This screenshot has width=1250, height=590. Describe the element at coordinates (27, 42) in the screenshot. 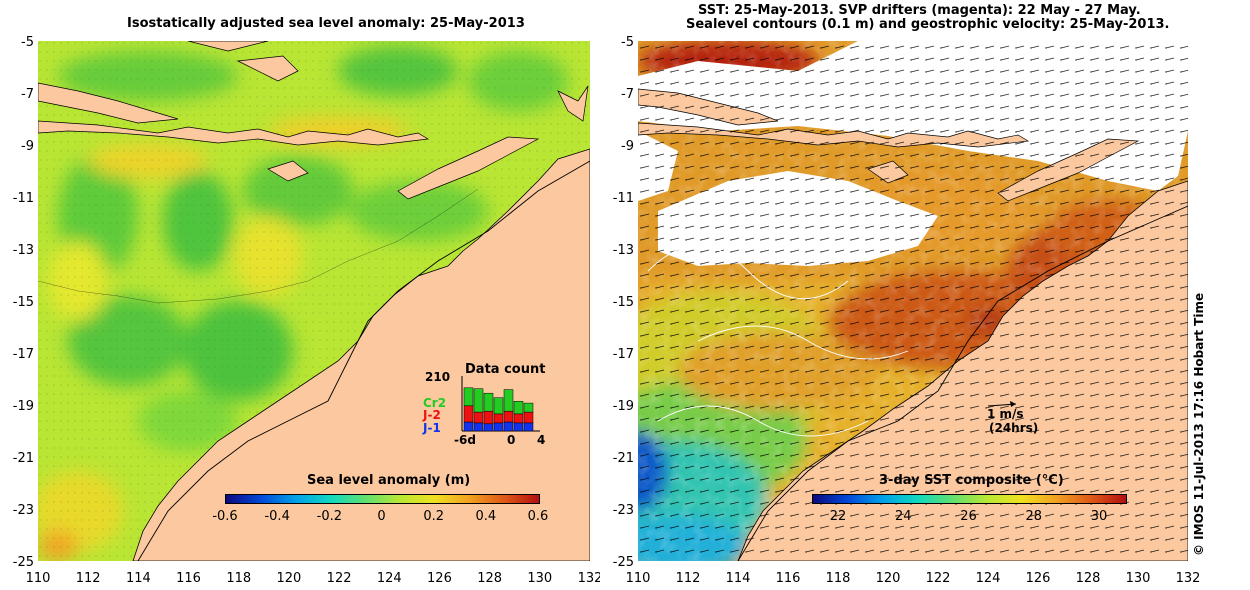

I see `lat-tick-label: -5` at that location.